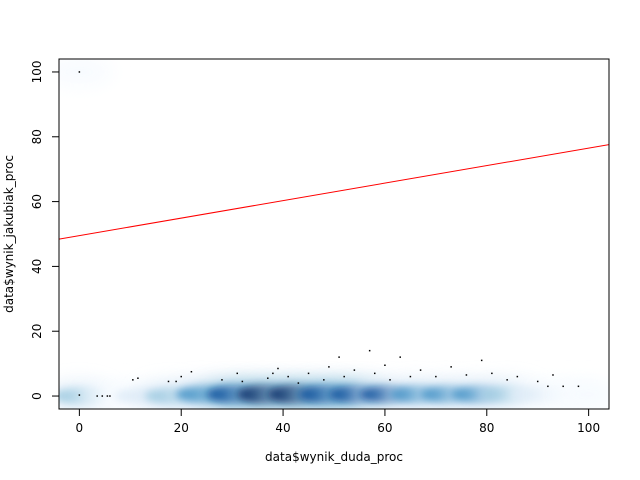 Image resolution: width=640 pixels, height=480 pixels. I want to click on x-tick-label: 20, so click(181, 428).